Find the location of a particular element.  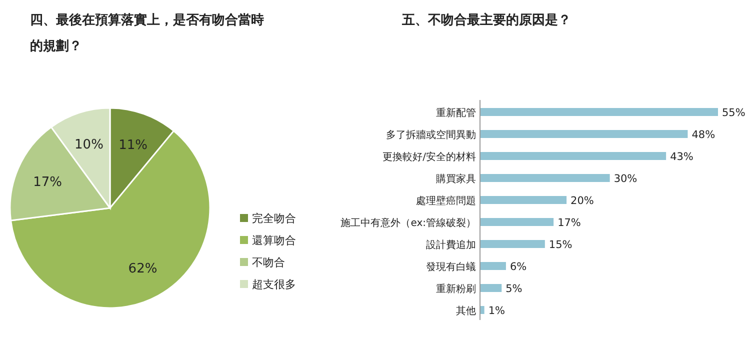

y-tick-label: 更換較好/安全的材料 is located at coordinates (429, 157).